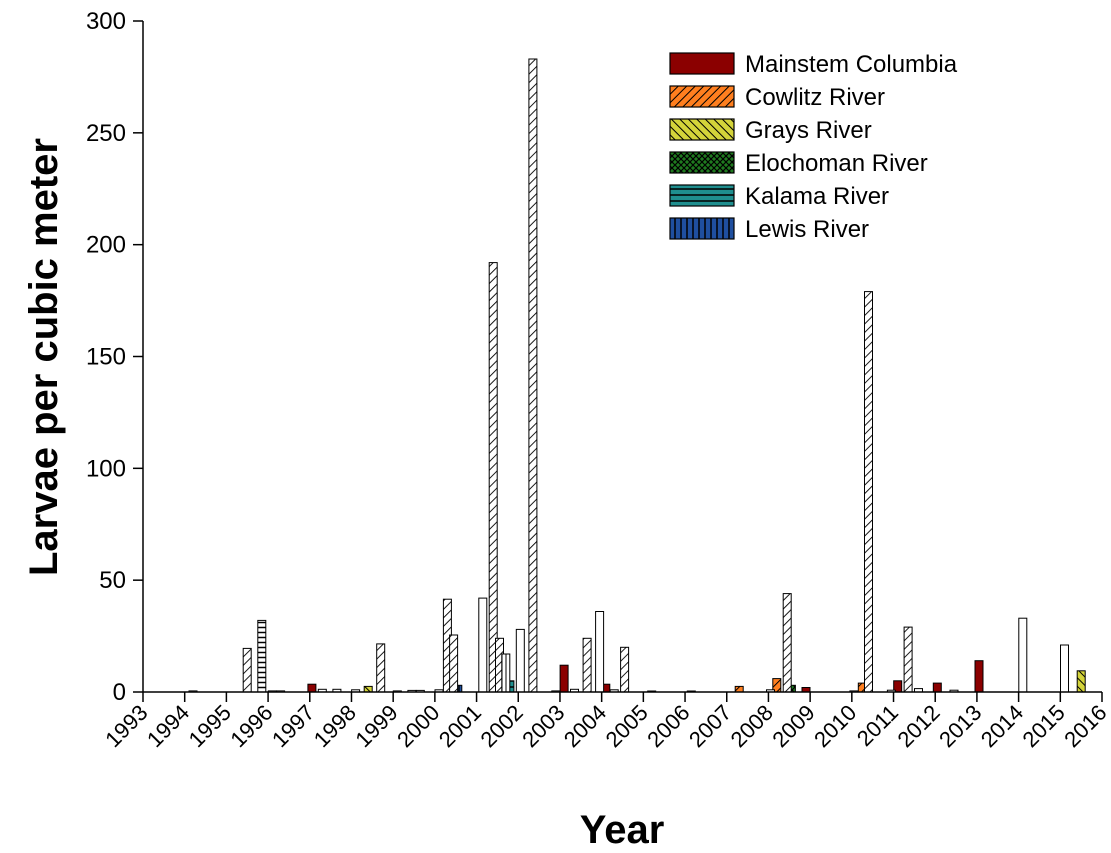 This screenshot has width=1111, height=853. What do you see at coordinates (1044, 726) in the screenshot?
I see `x-tick-label: 2015` at bounding box center [1044, 726].